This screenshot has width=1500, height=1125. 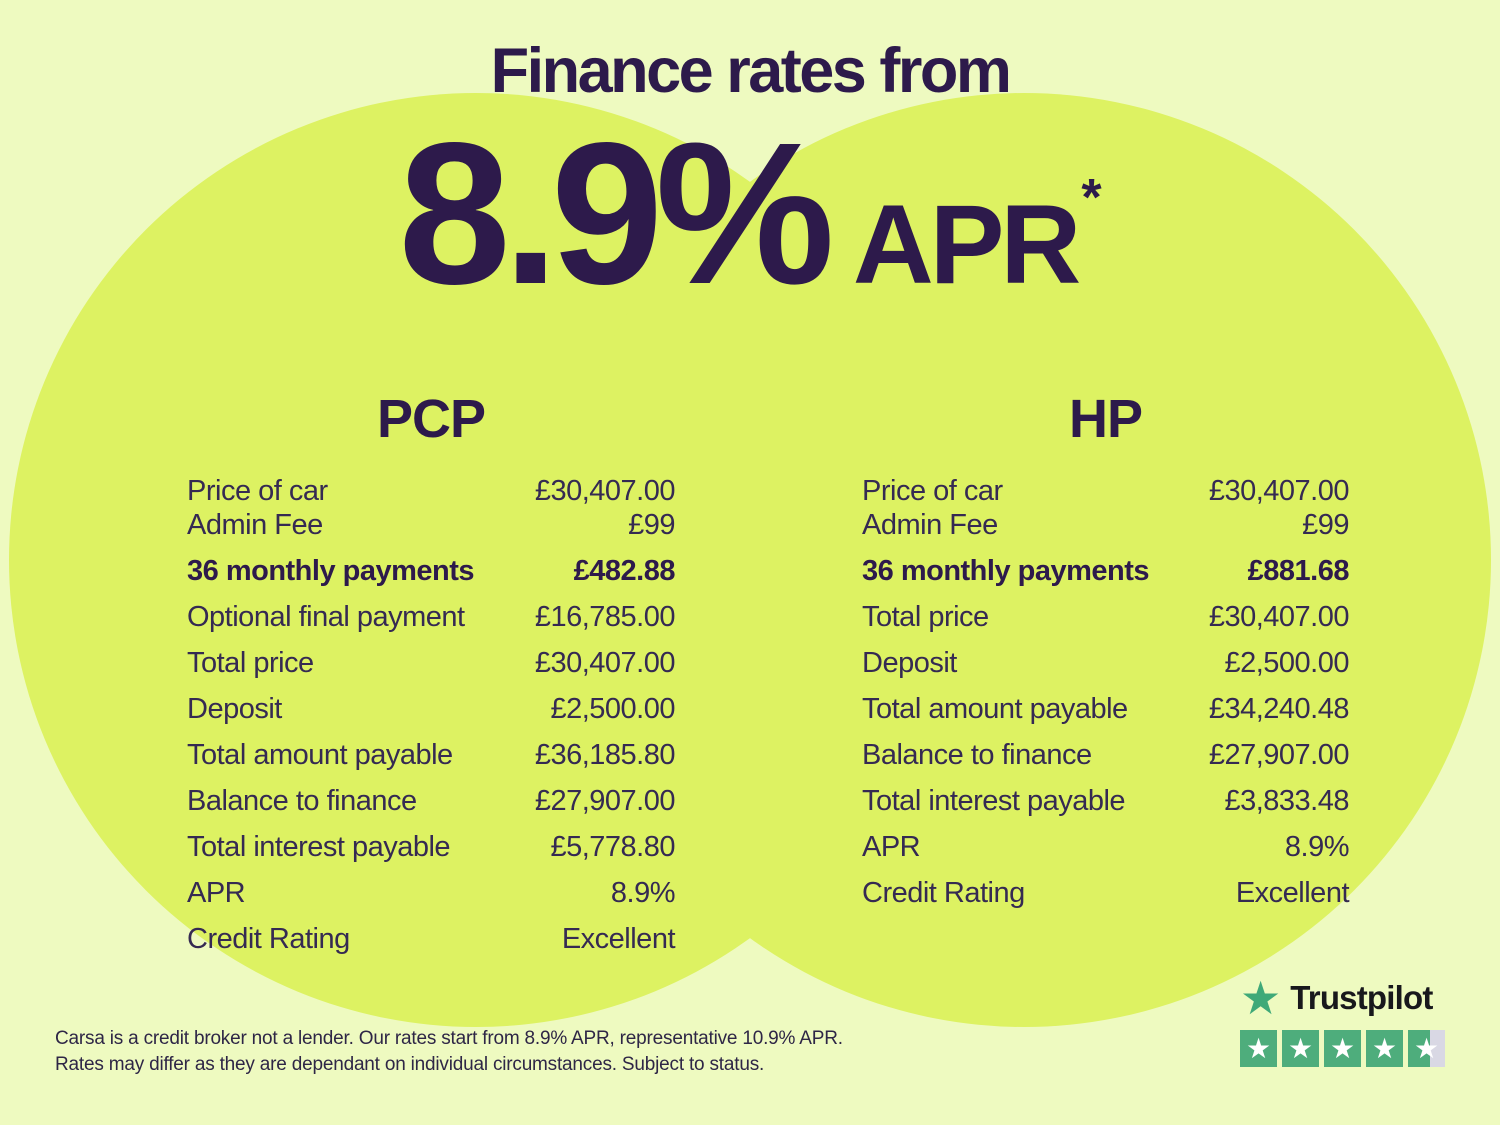 I want to click on row-label: Optional final payment, so click(x=326, y=617).